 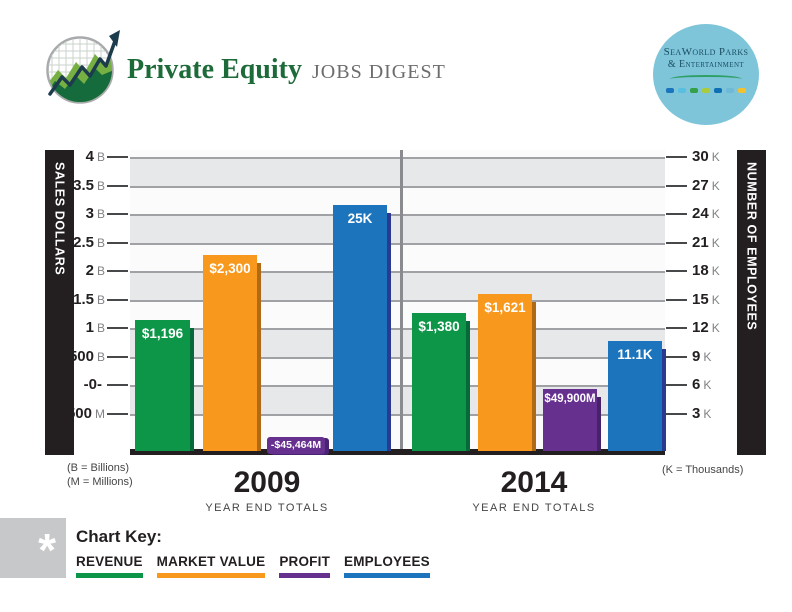 What do you see at coordinates (80, 85) in the screenshot?
I see `logo-mountains-front` at bounding box center [80, 85].